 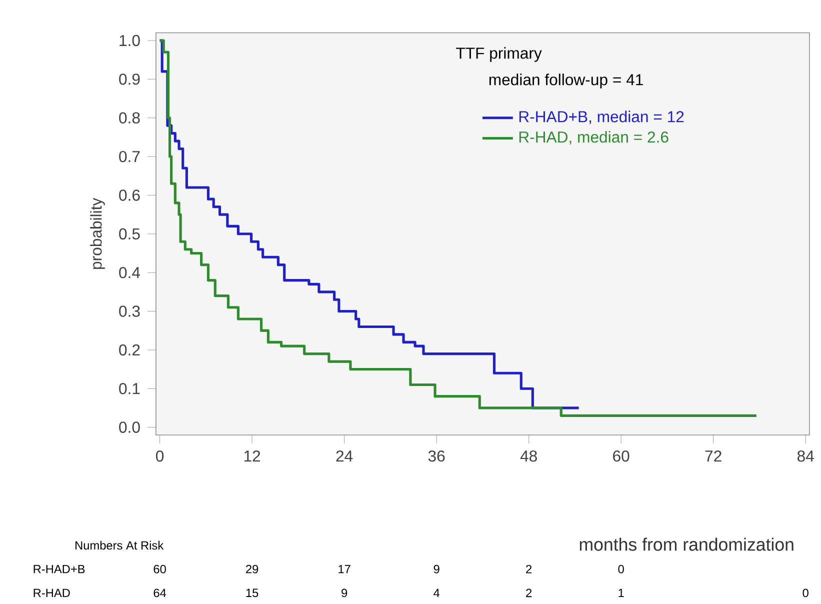 What do you see at coordinates (437, 593) in the screenshot?
I see `text: 4` at bounding box center [437, 593].